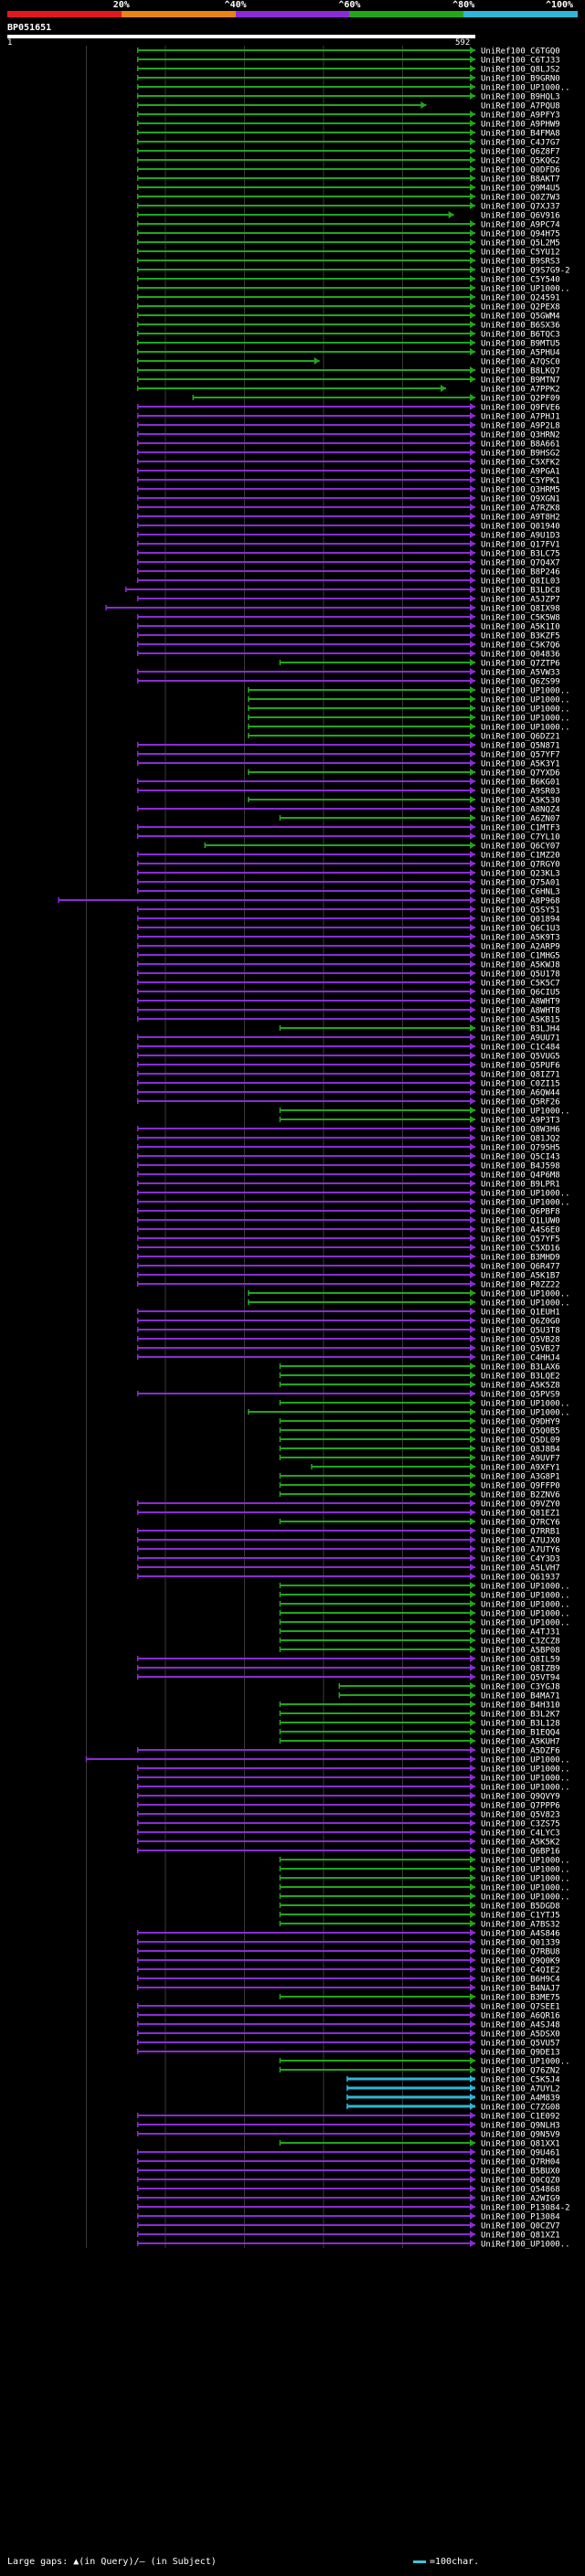 This screenshot has width=585, height=2576. Describe the element at coordinates (348, 2117) in the screenshot. I see `hit-row: UniRef100_C1E092` at that location.